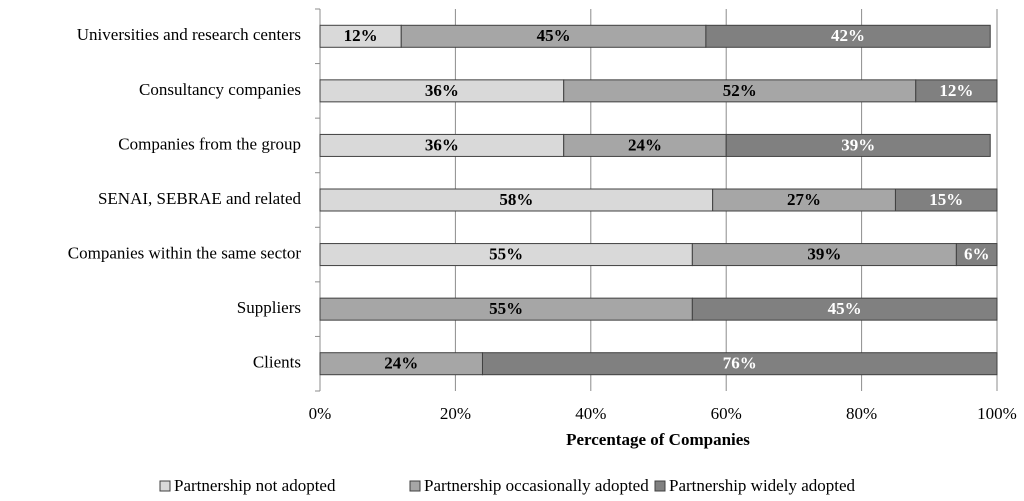 This screenshot has width=1024, height=501. What do you see at coordinates (255, 485) in the screenshot?
I see `legend-label: Partnership not adopted` at bounding box center [255, 485].